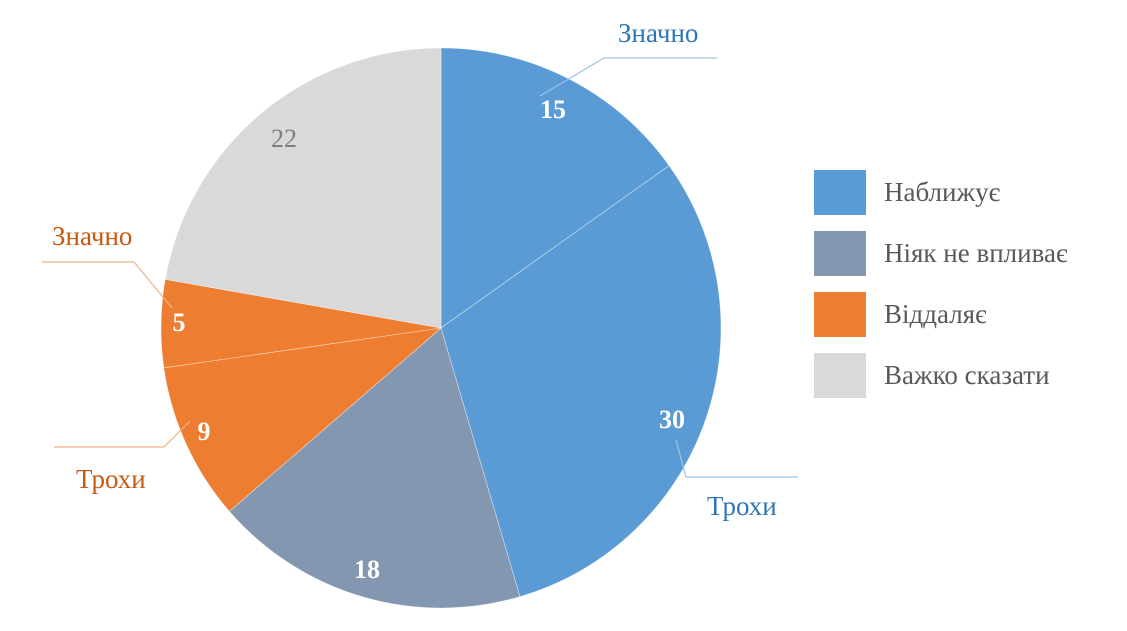 The height and width of the screenshot is (631, 1127). Describe the element at coordinates (935, 314) in the screenshot. I see `legend-label: Віддаляє` at that location.